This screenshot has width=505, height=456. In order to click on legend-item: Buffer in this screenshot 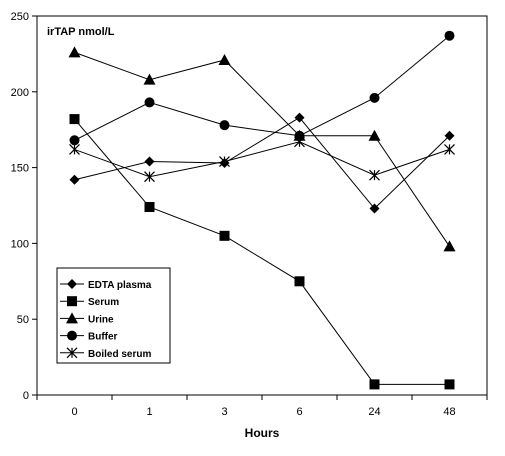, I will do `click(89, 336)`.